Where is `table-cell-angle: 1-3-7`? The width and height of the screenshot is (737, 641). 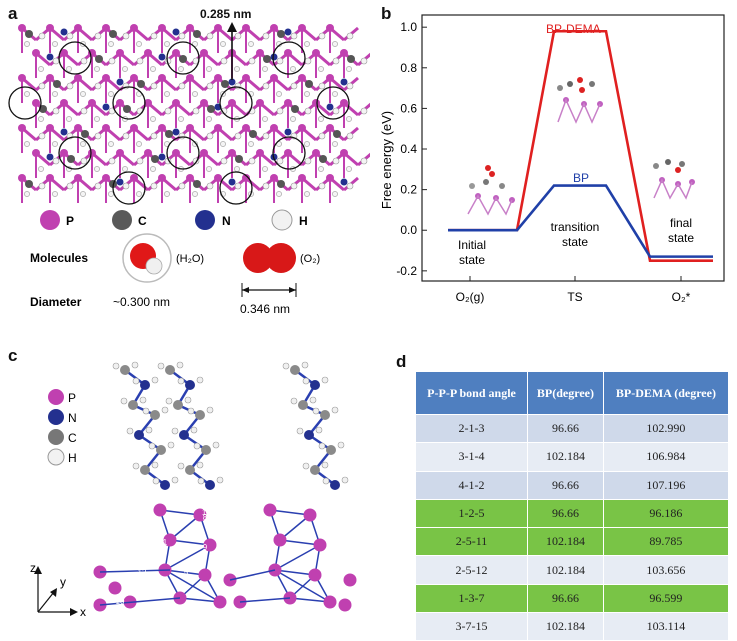 table-cell-angle: 1-3-7 is located at coordinates (471, 598).